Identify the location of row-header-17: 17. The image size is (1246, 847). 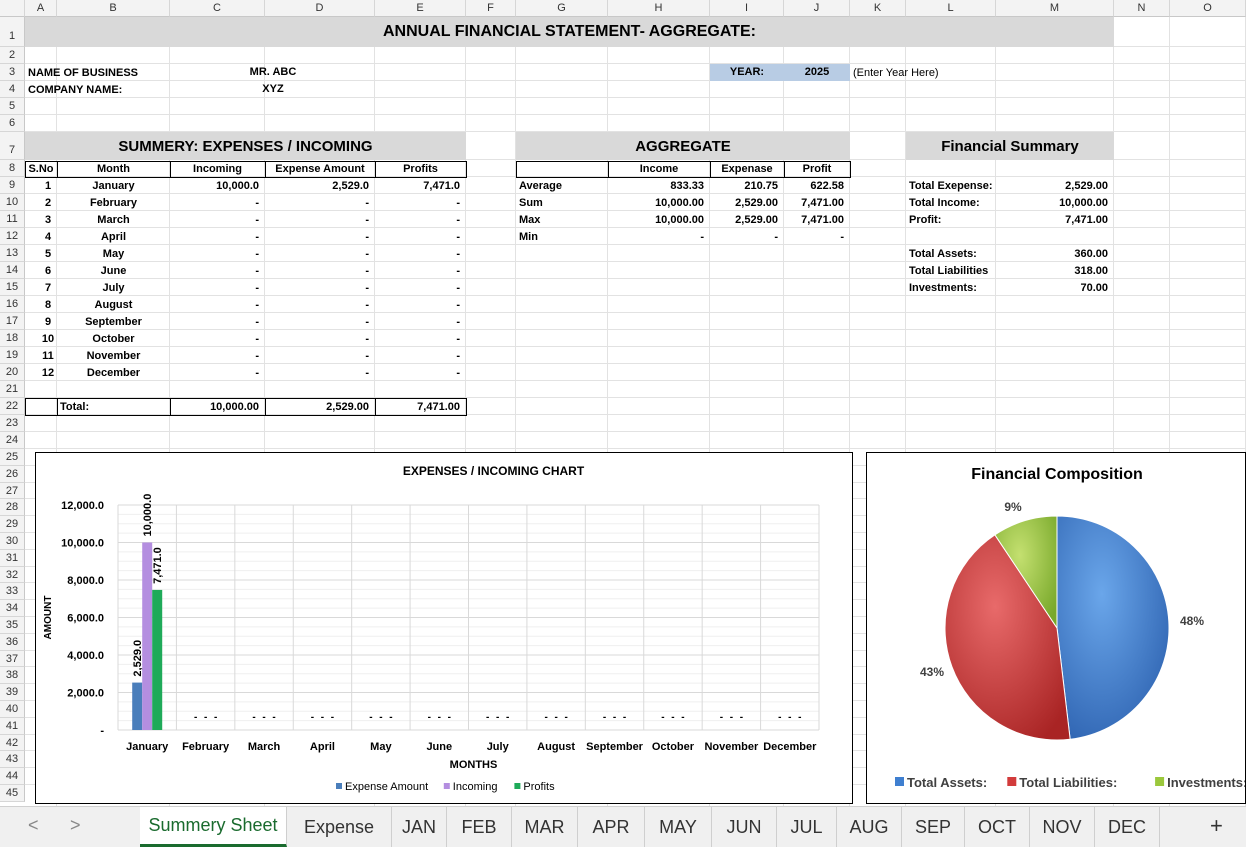
(12, 321).